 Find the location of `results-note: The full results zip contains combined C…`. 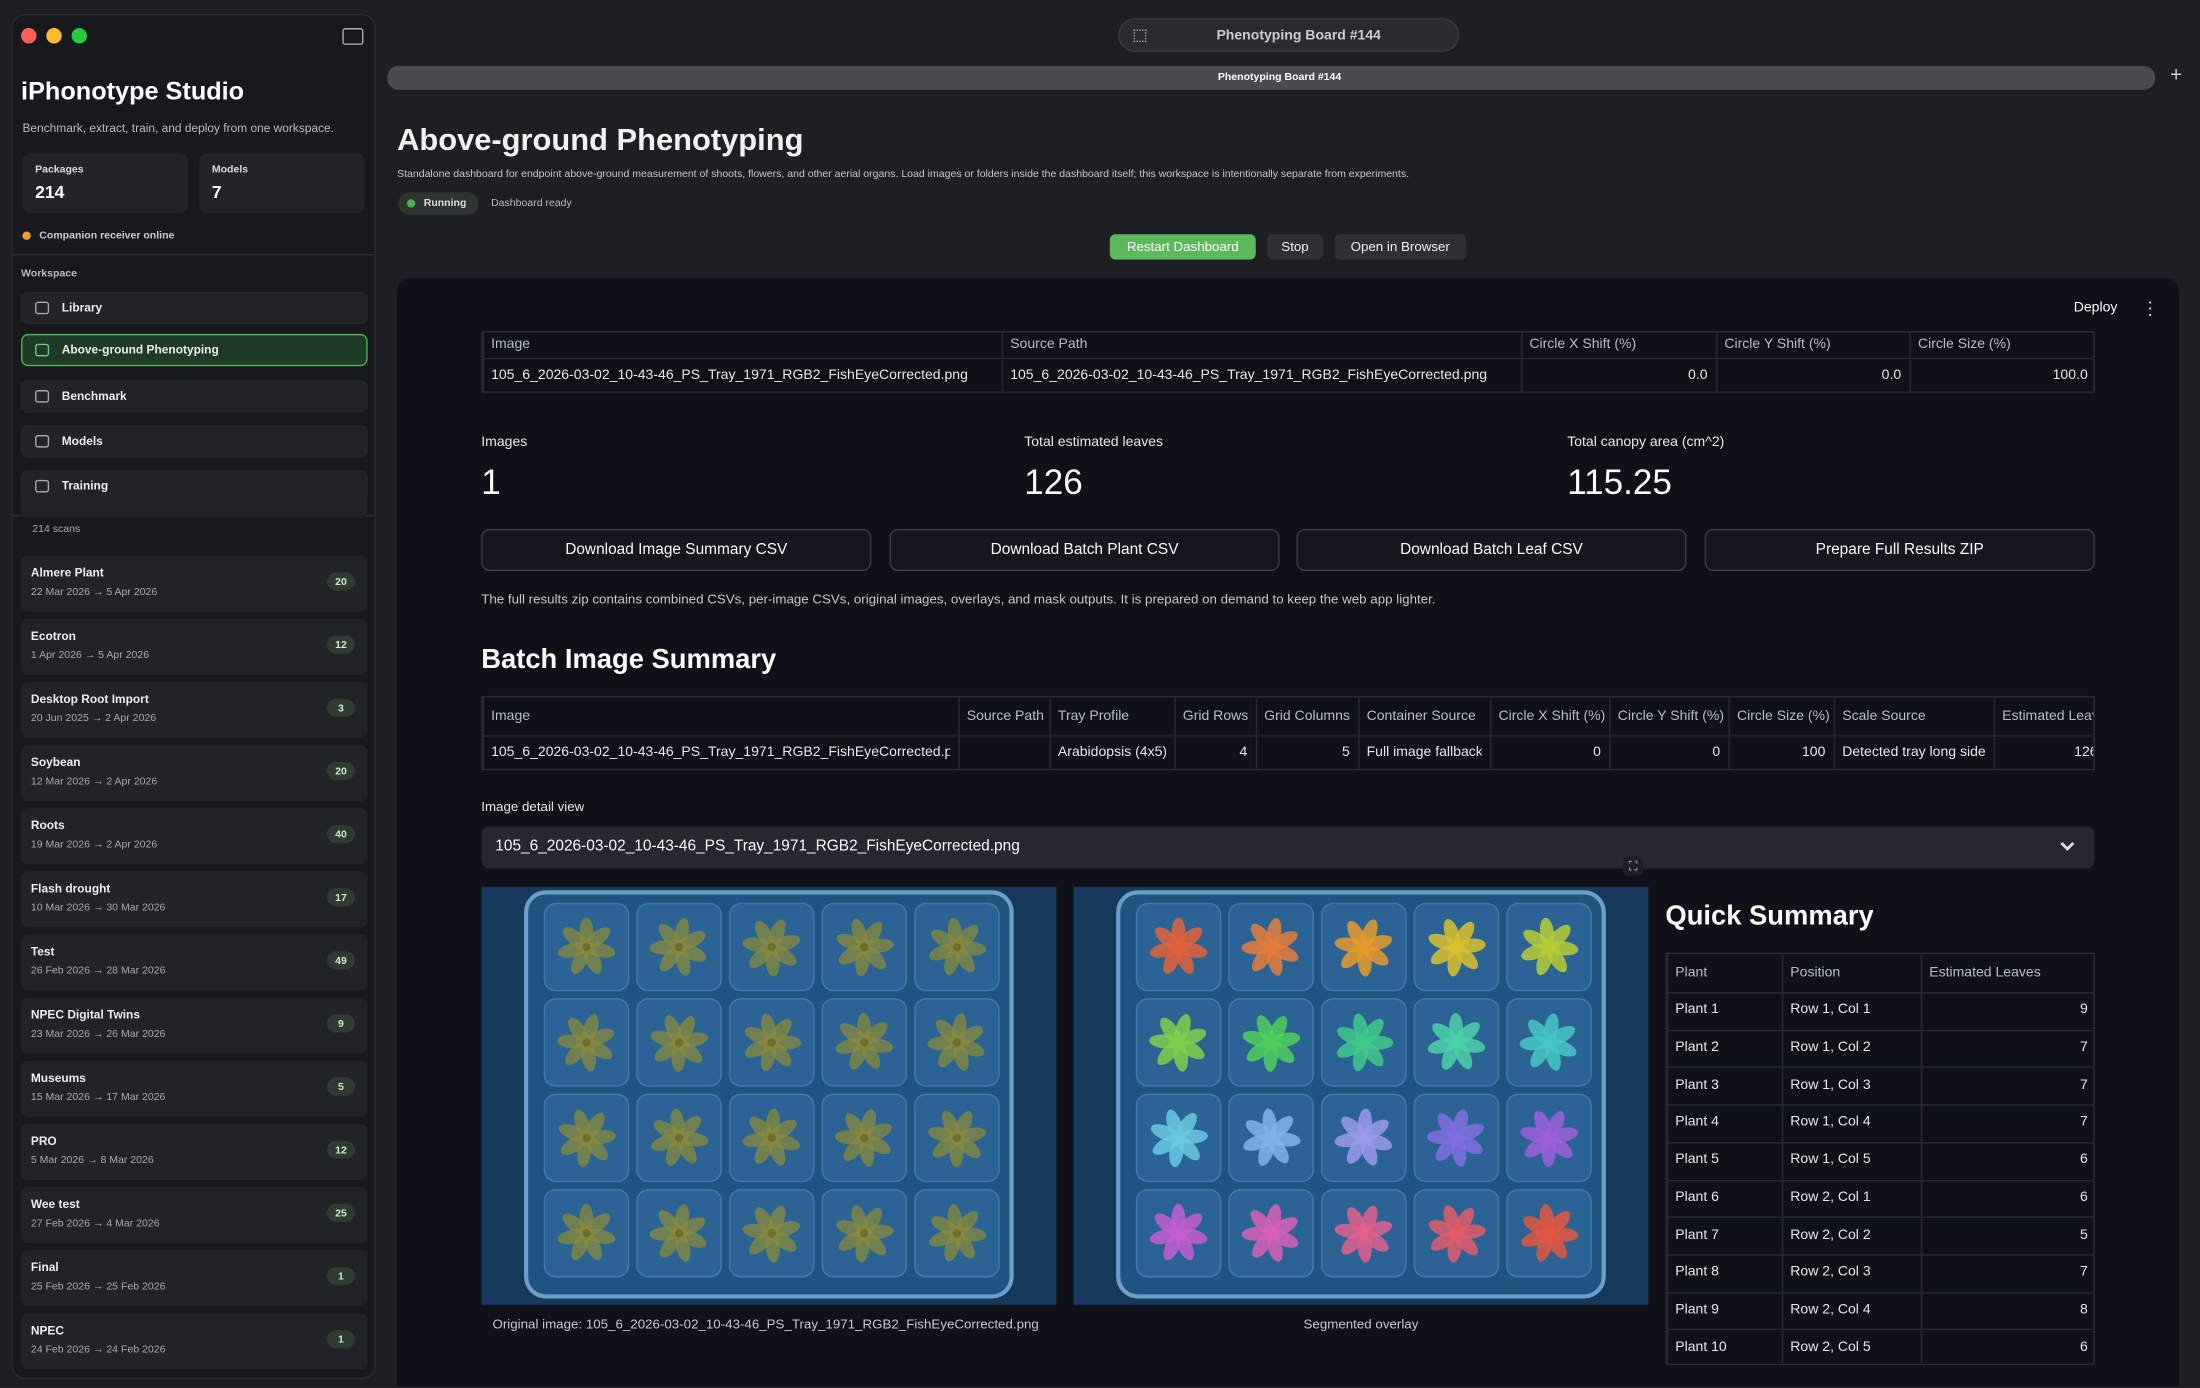

results-note: The full results zip contains combined C… is located at coordinates (958, 600).